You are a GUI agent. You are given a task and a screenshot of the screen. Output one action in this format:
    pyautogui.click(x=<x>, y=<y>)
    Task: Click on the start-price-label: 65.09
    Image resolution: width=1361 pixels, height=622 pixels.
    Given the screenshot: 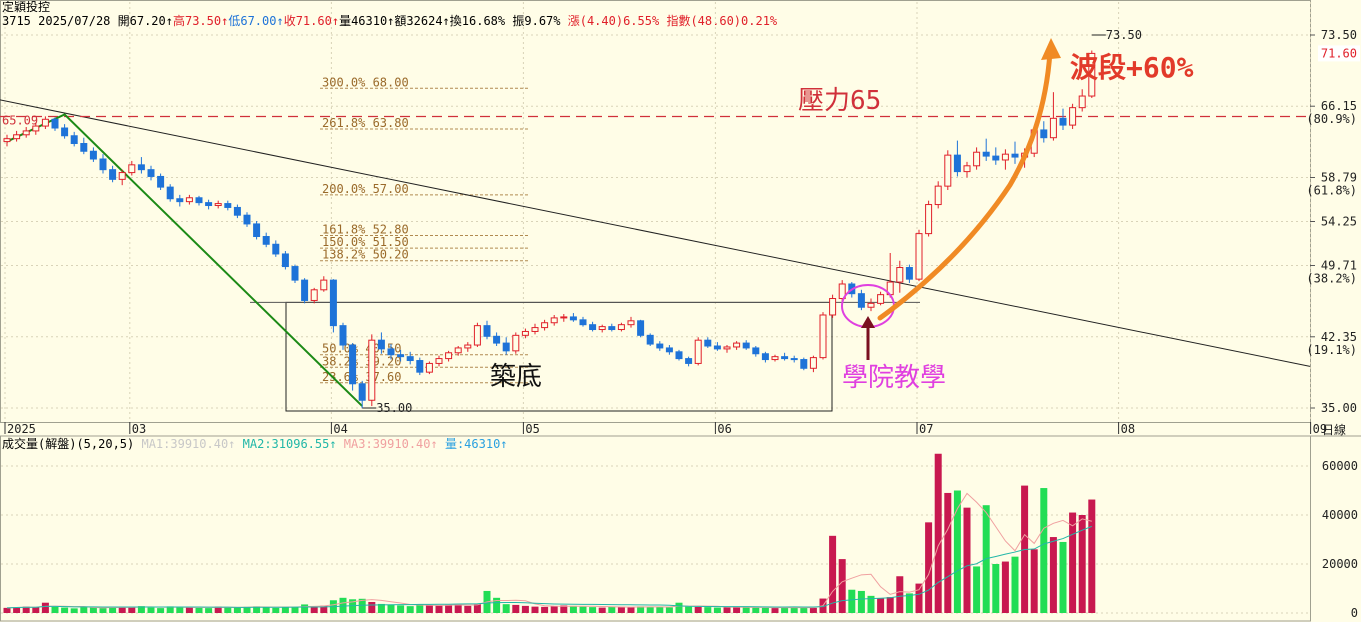 What is the action you would take?
    pyautogui.click(x=20, y=120)
    